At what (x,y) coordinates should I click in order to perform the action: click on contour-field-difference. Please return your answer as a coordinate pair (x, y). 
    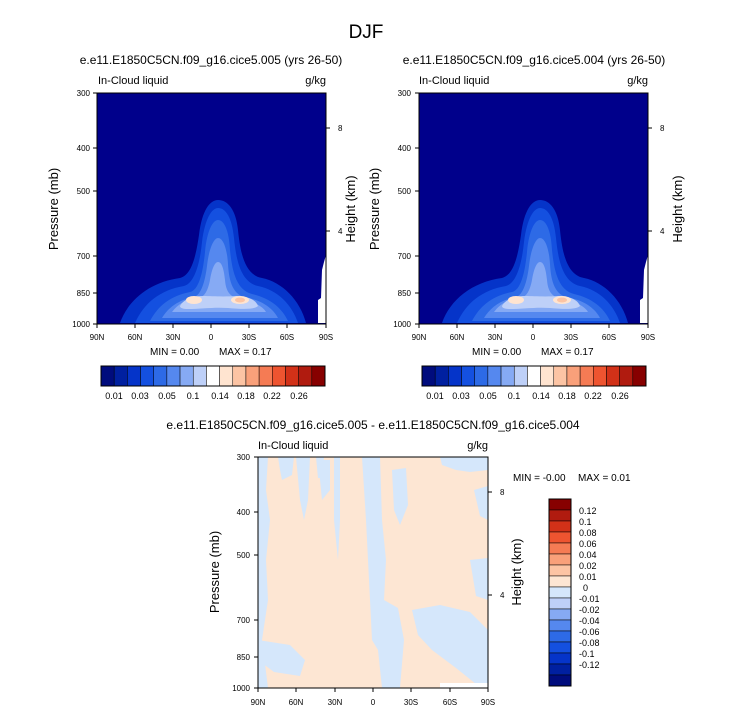
    Looking at the image, I should click on (373, 572).